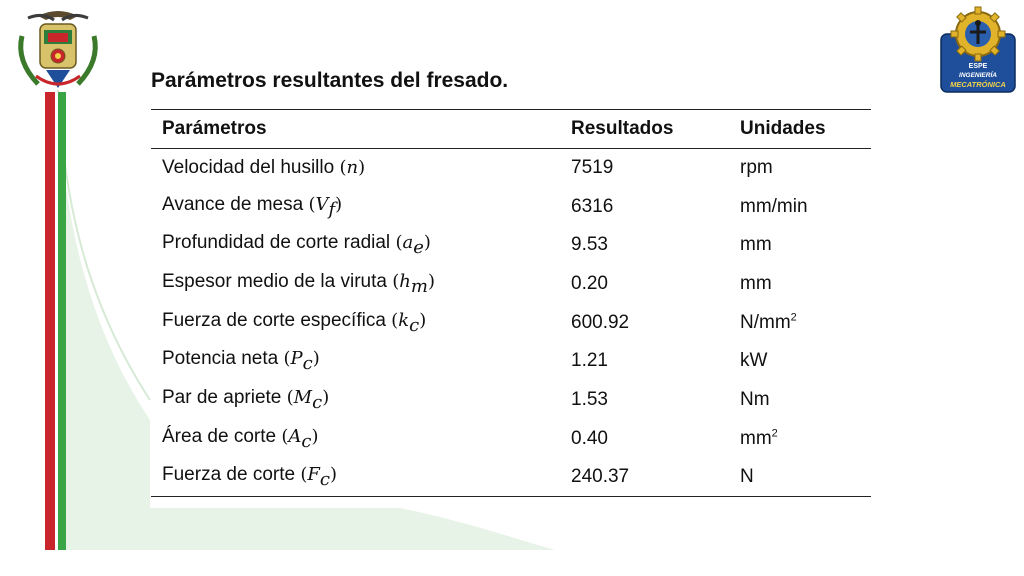 The image size is (1024, 576). Describe the element at coordinates (50, 321) in the screenshot. I see `red-stripe` at that location.